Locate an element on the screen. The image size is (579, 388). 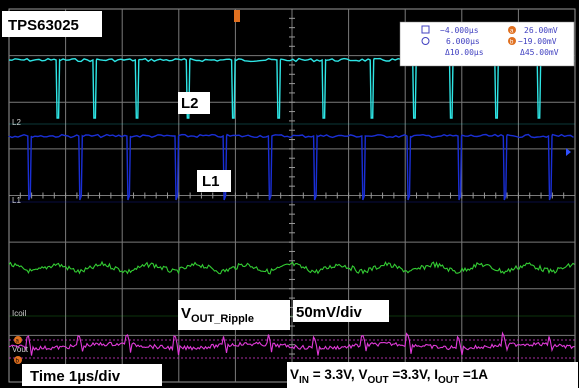
cursor-a-marker is located at coordinates (18, 340).